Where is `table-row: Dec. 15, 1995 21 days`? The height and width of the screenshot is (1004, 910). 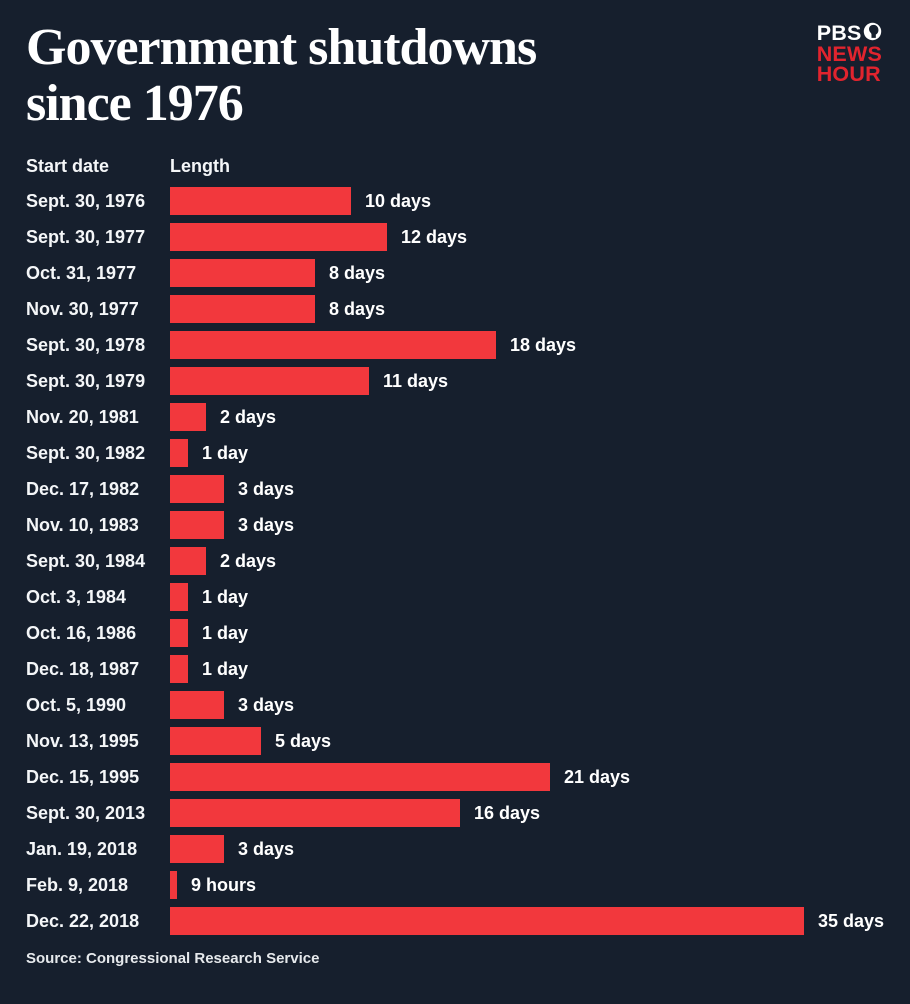 table-row: Dec. 15, 1995 21 days is located at coordinates (455, 777).